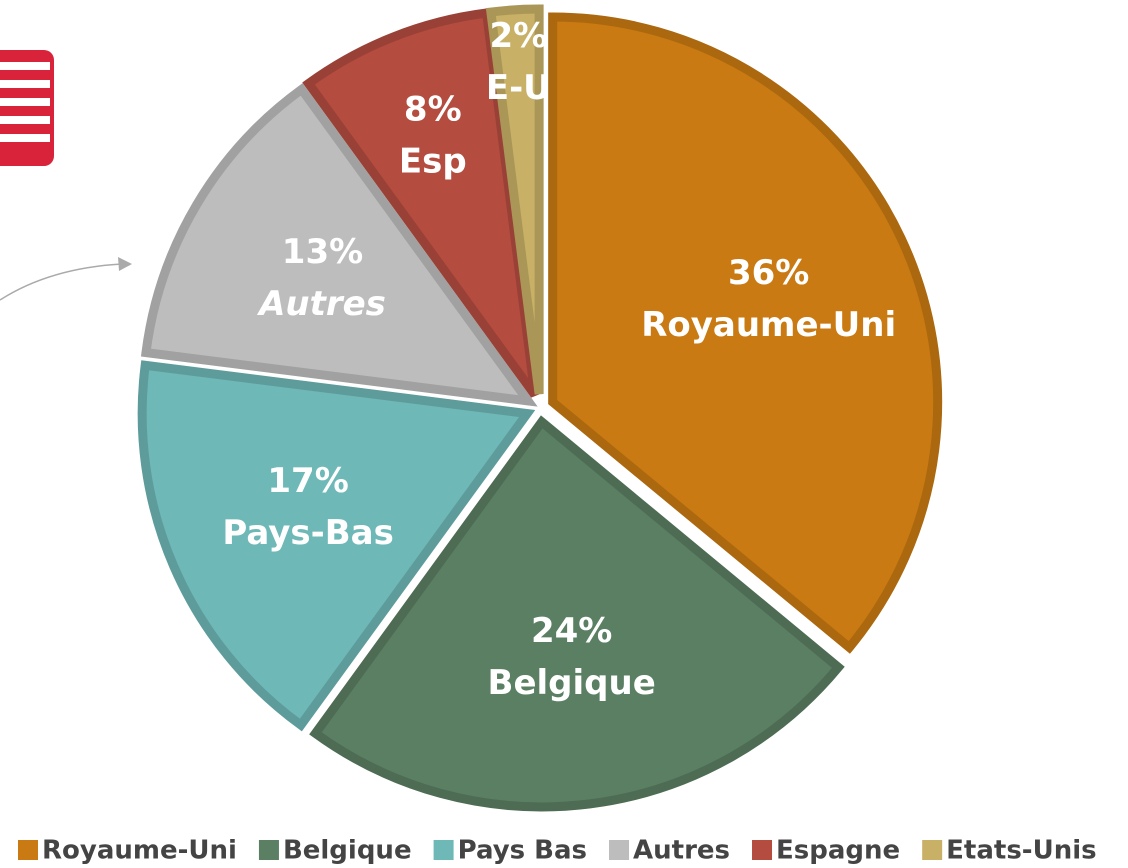  I want to click on slice-value-label: 2%, so click(518, 36).